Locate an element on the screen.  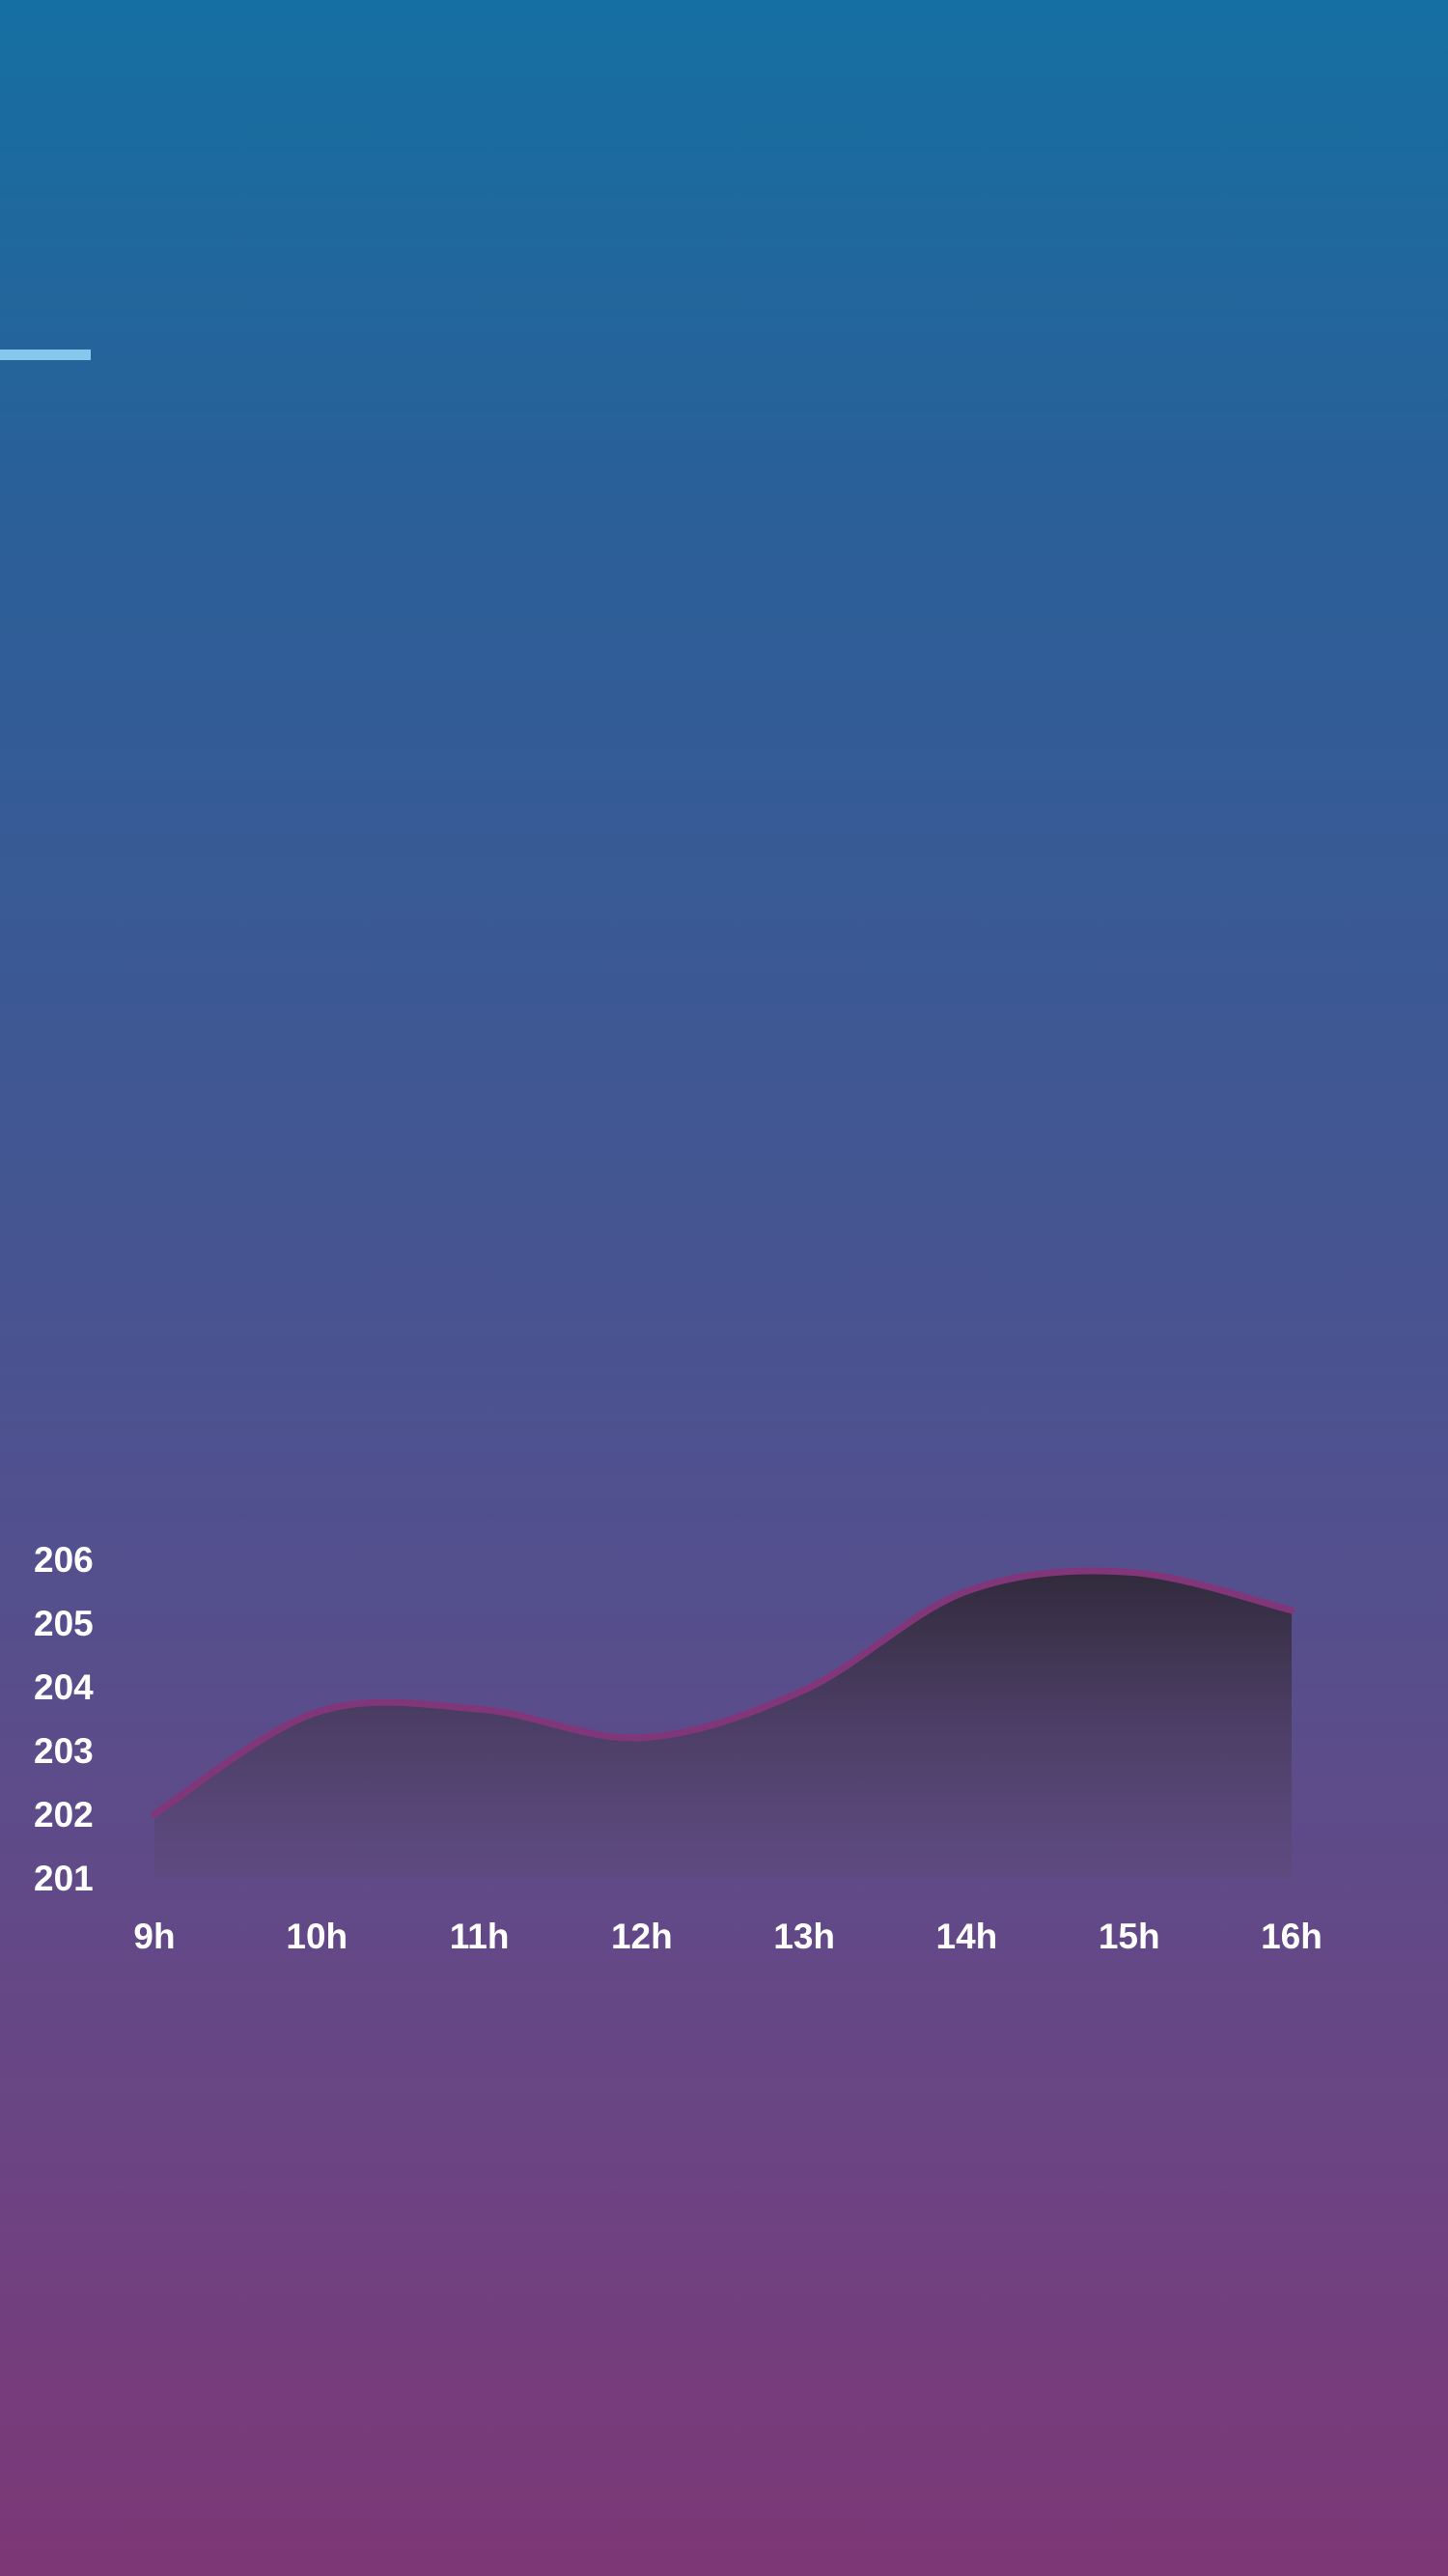
x-tick-label: 14h is located at coordinates (967, 1937).